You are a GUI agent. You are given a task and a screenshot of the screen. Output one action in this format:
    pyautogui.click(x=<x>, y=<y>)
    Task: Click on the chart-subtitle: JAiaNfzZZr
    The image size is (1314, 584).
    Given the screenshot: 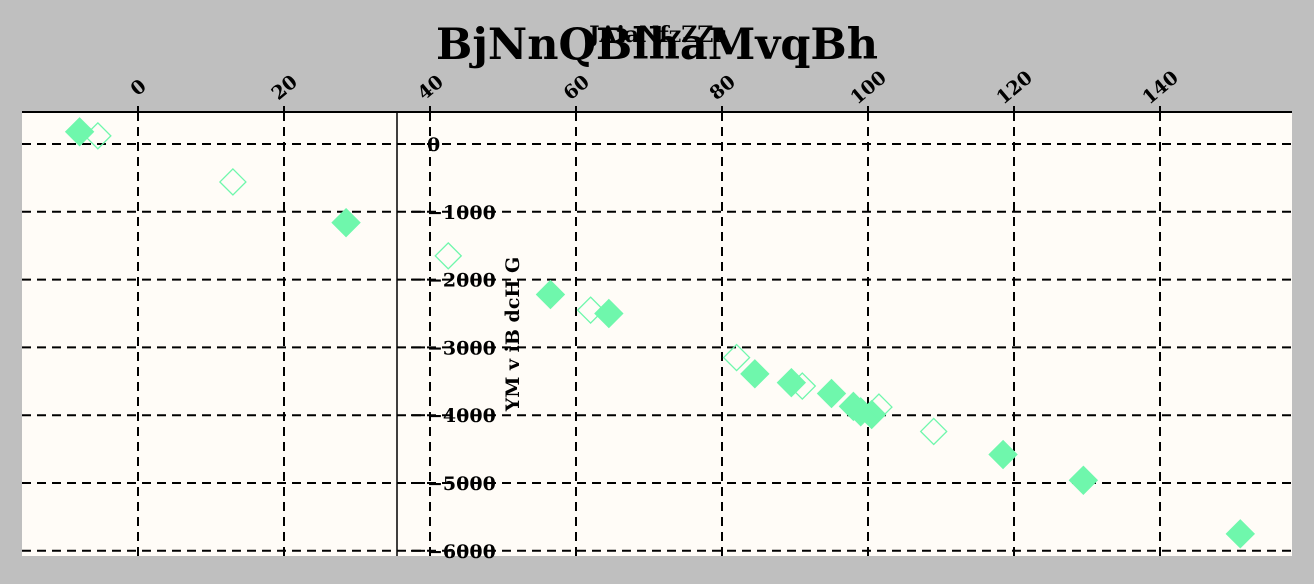 What is the action you would take?
    pyautogui.click(x=656, y=35)
    